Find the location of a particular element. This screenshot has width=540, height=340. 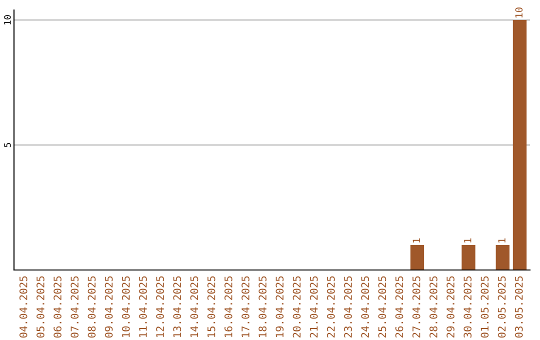

x-tick-label: 21.04.2025 is located at coordinates (314, 307).